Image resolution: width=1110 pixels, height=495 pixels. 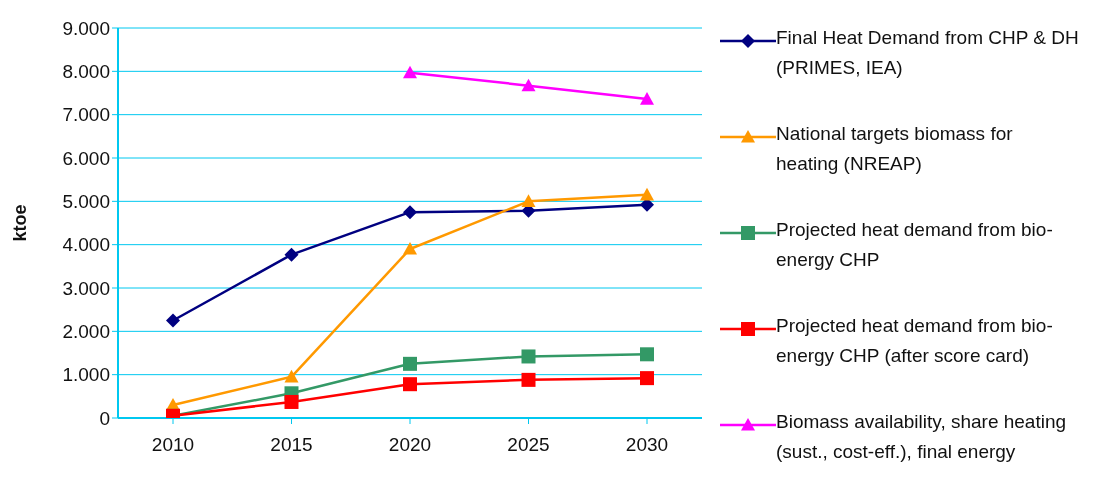 I want to click on y-tick-label: 3.000, so click(x=86, y=288).